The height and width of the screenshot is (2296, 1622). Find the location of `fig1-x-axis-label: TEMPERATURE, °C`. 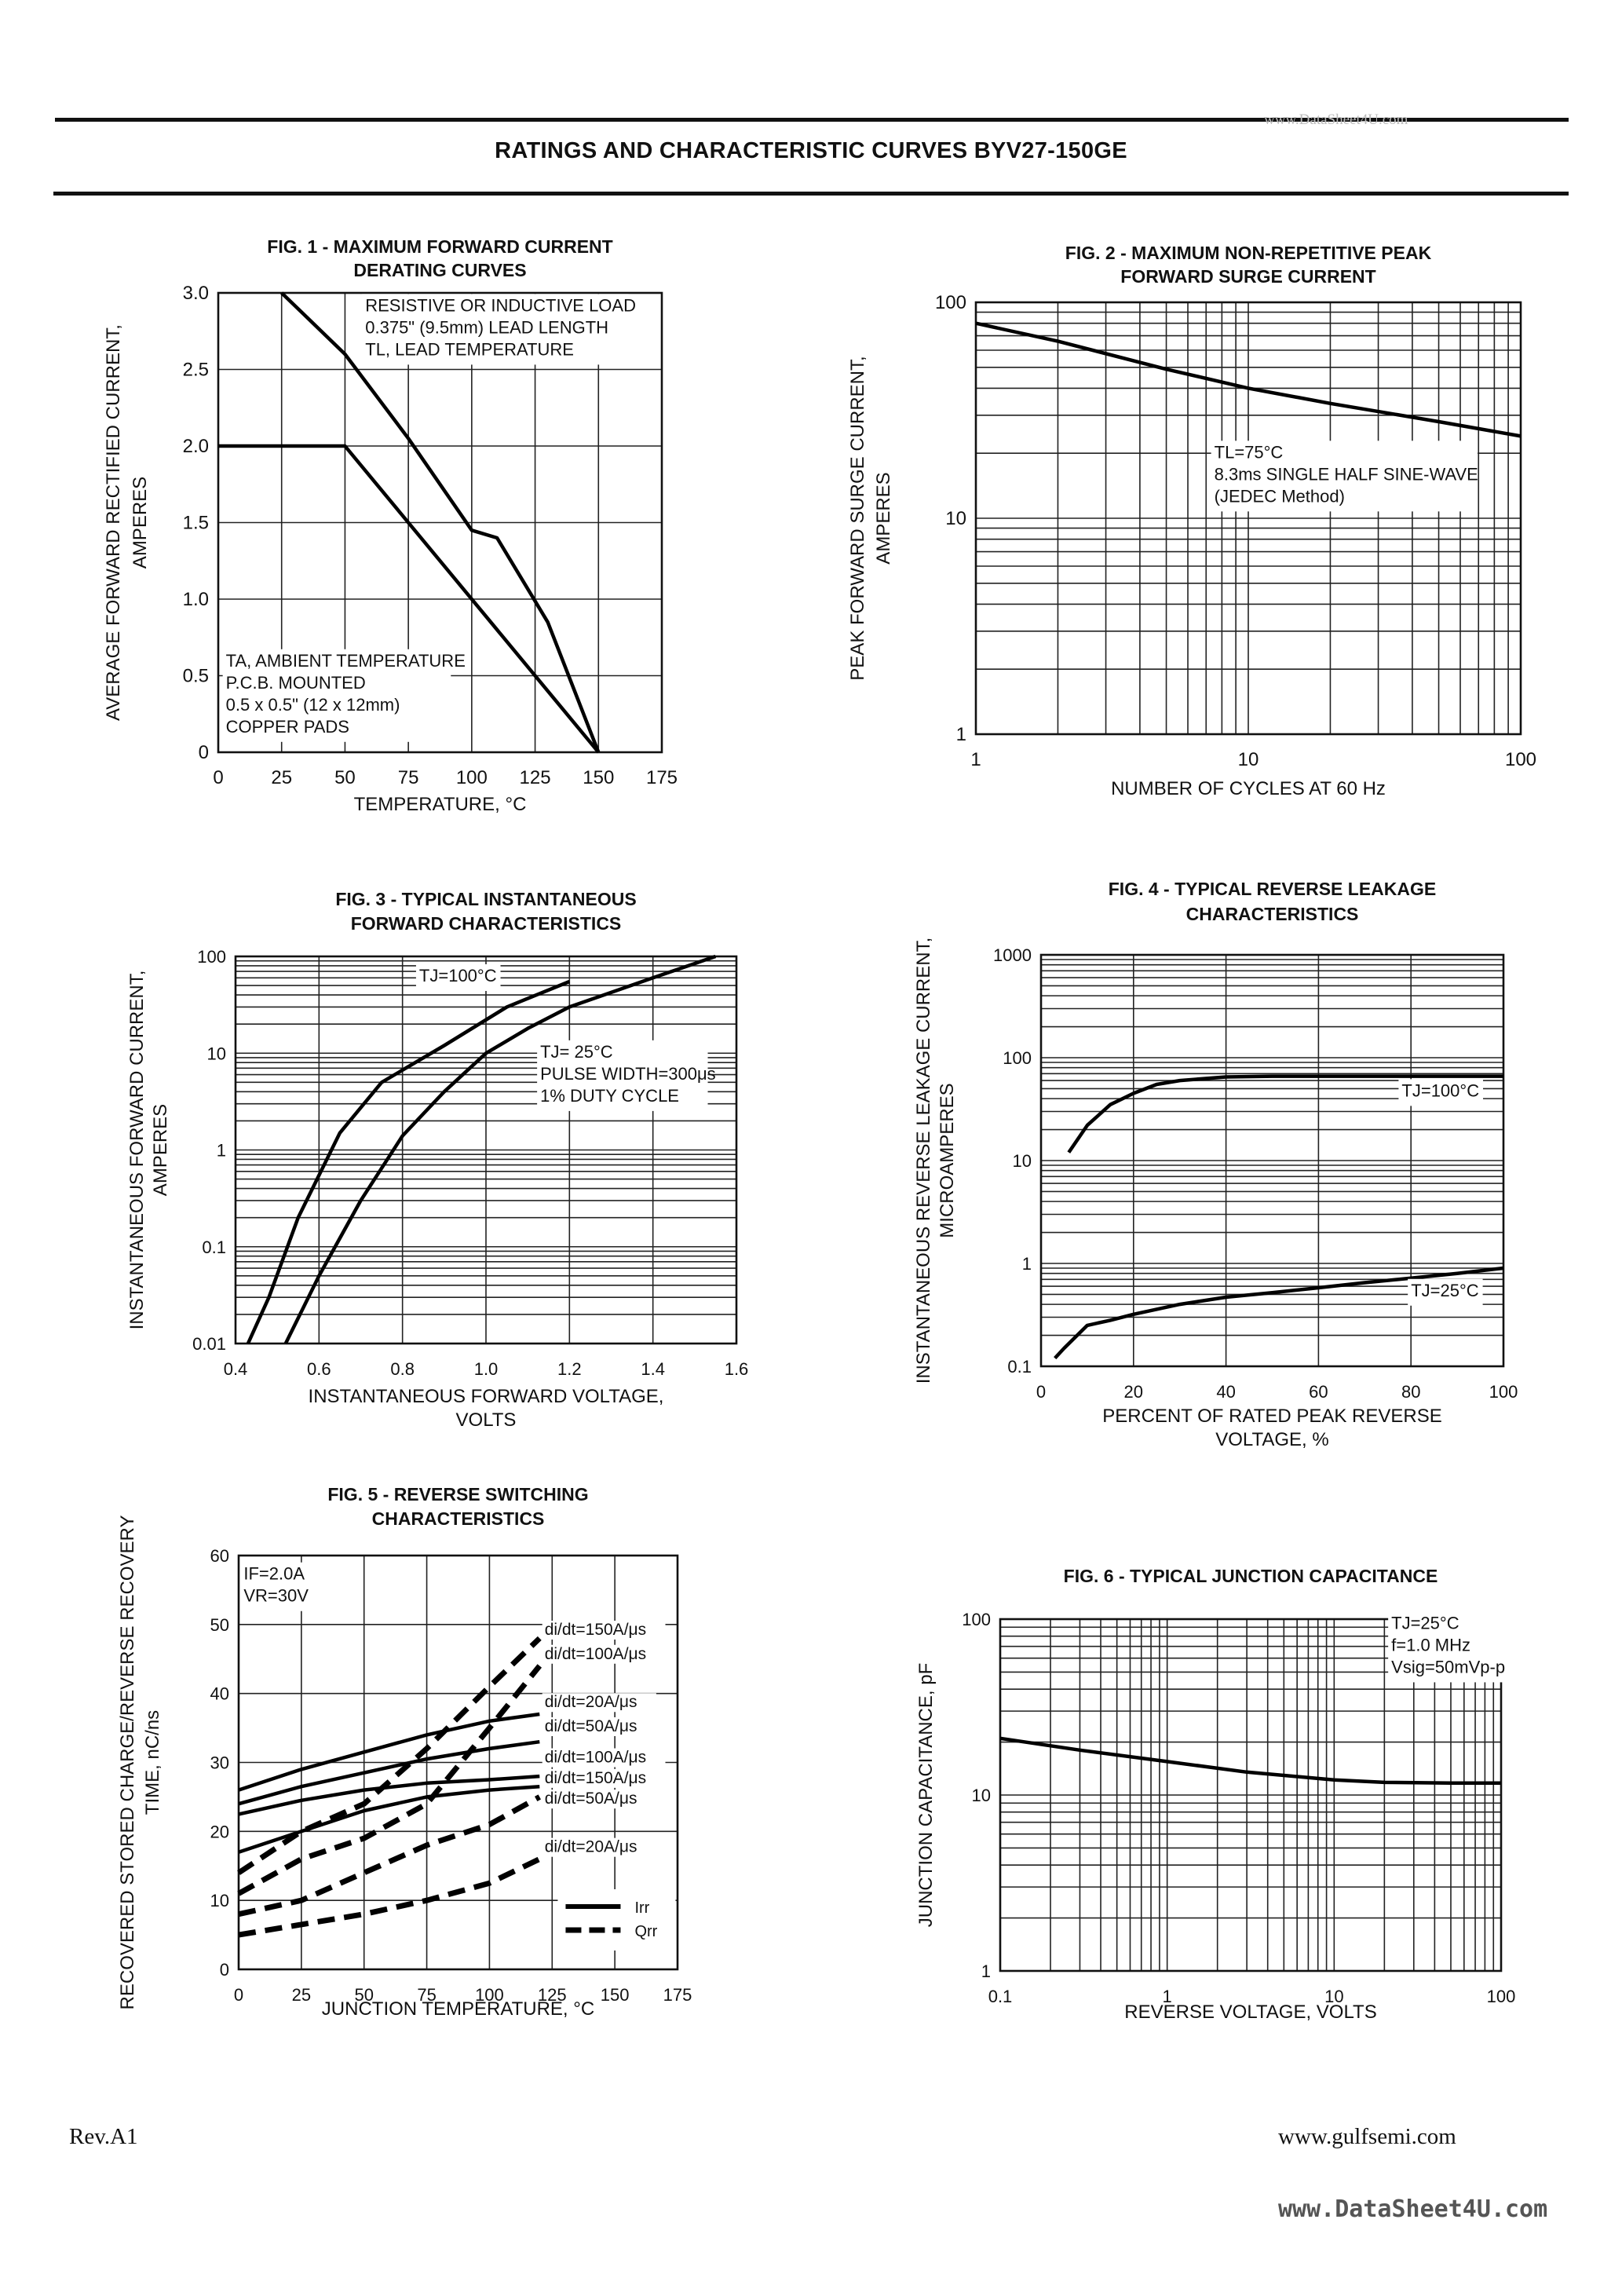

fig1-x-axis-label: TEMPERATURE, °C is located at coordinates (440, 805).